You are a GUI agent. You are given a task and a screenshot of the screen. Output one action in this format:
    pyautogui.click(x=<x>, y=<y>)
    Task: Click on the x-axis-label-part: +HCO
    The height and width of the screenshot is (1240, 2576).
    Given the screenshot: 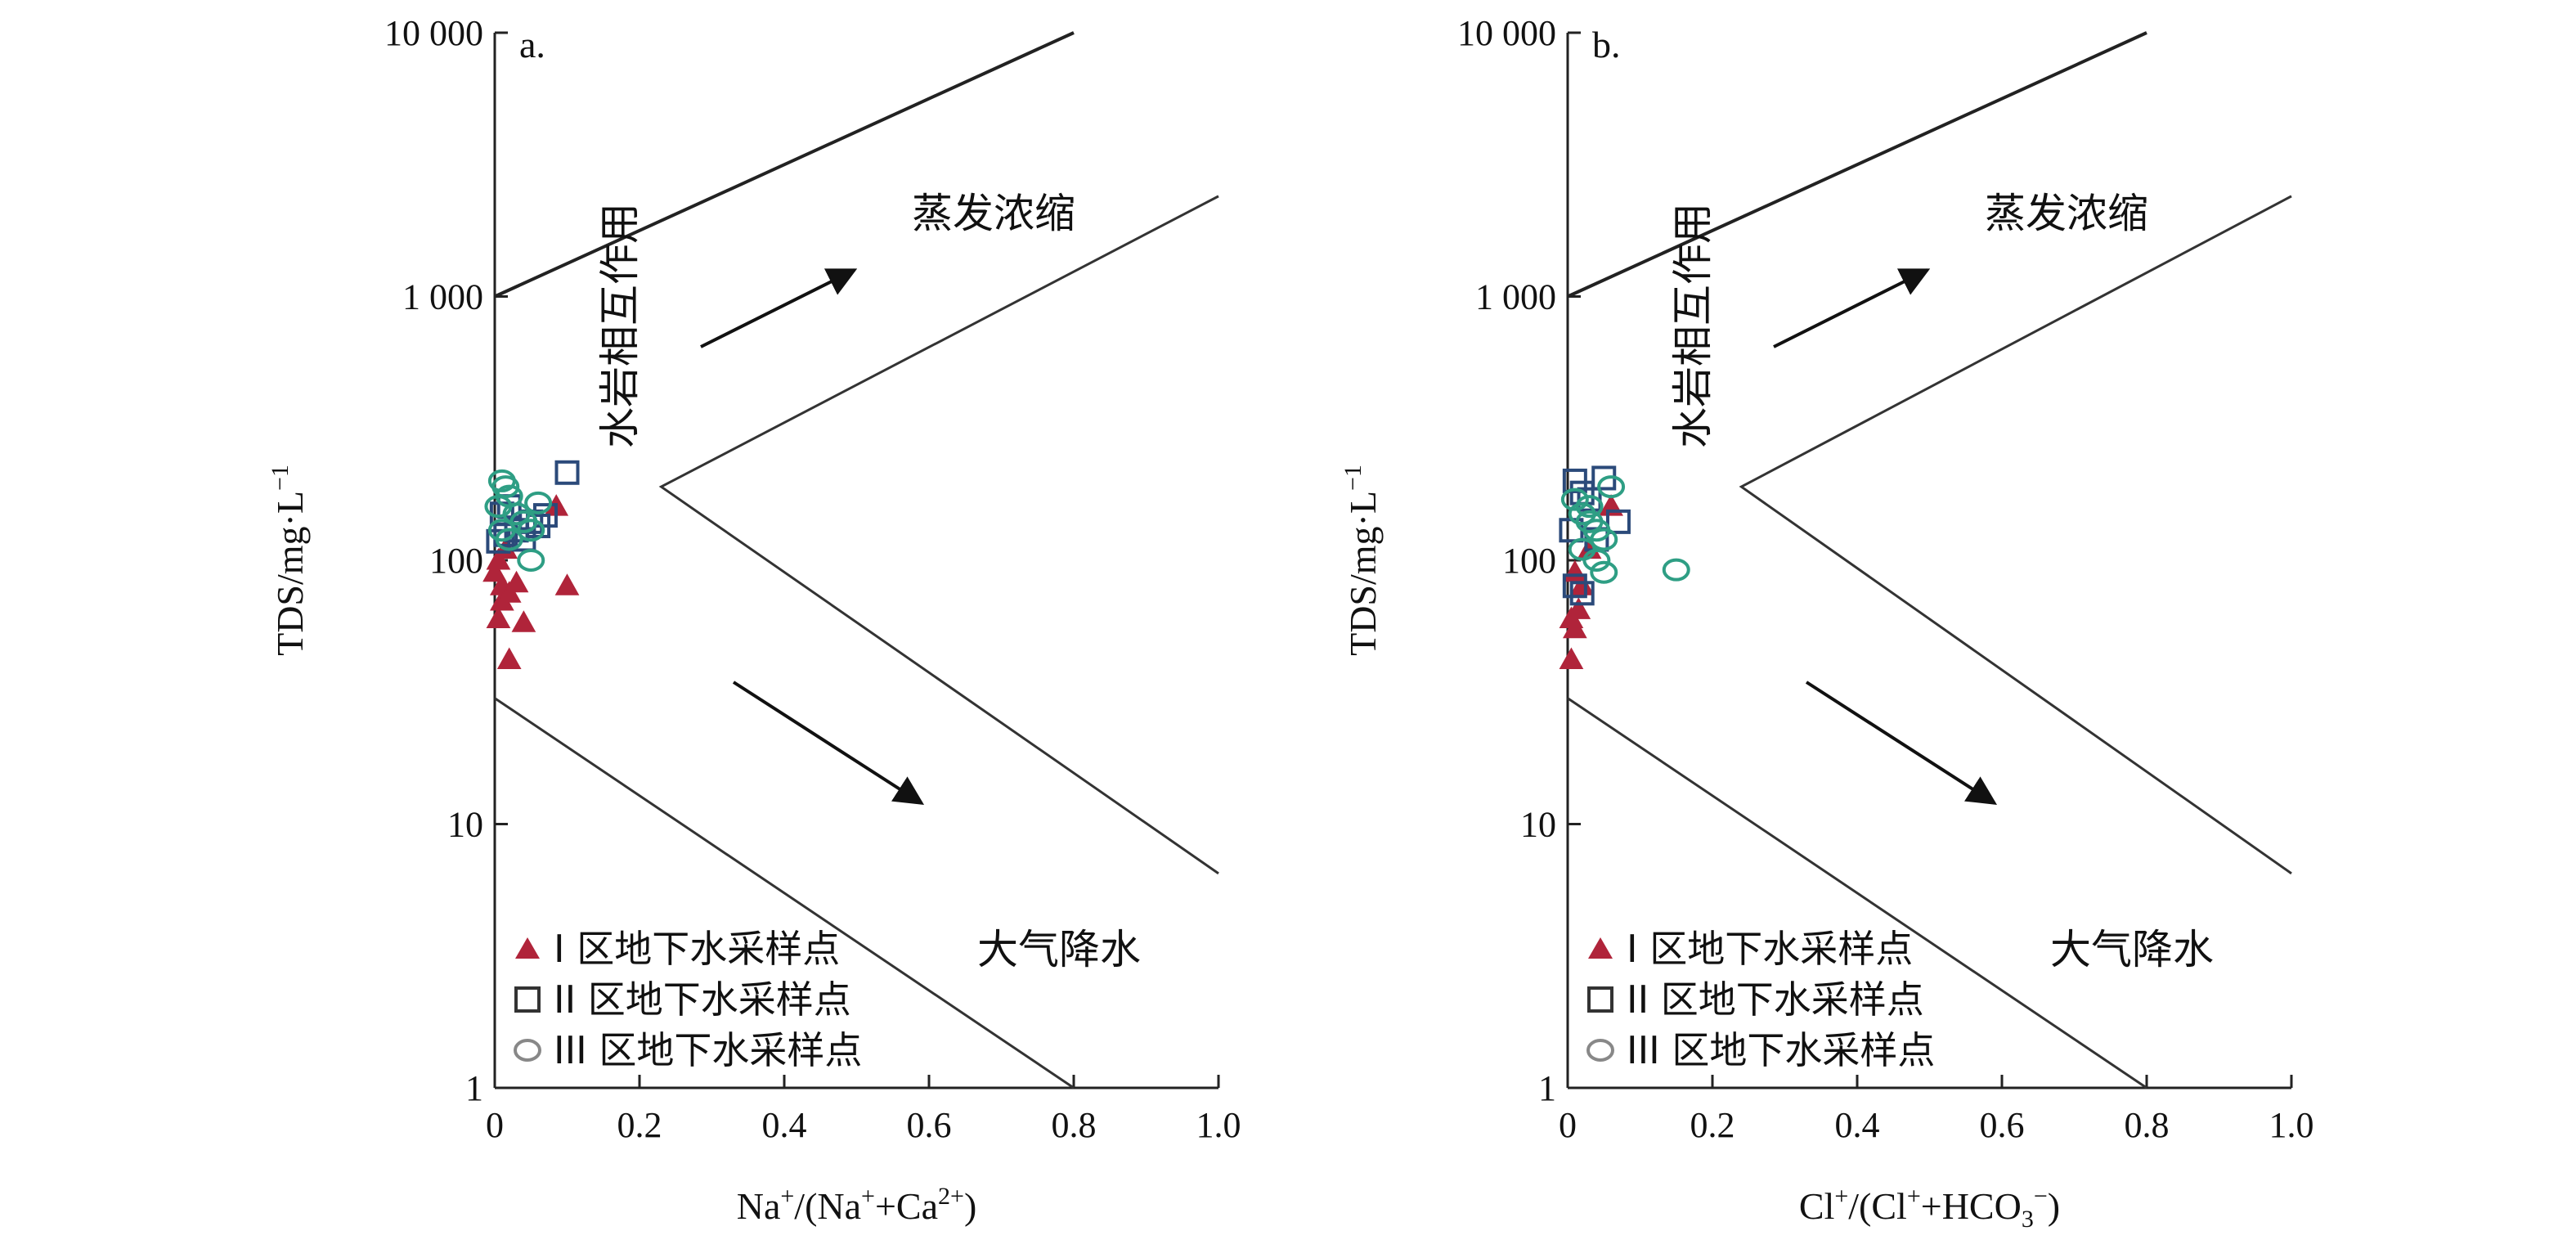 What is the action you would take?
    pyautogui.click(x=1971, y=1206)
    